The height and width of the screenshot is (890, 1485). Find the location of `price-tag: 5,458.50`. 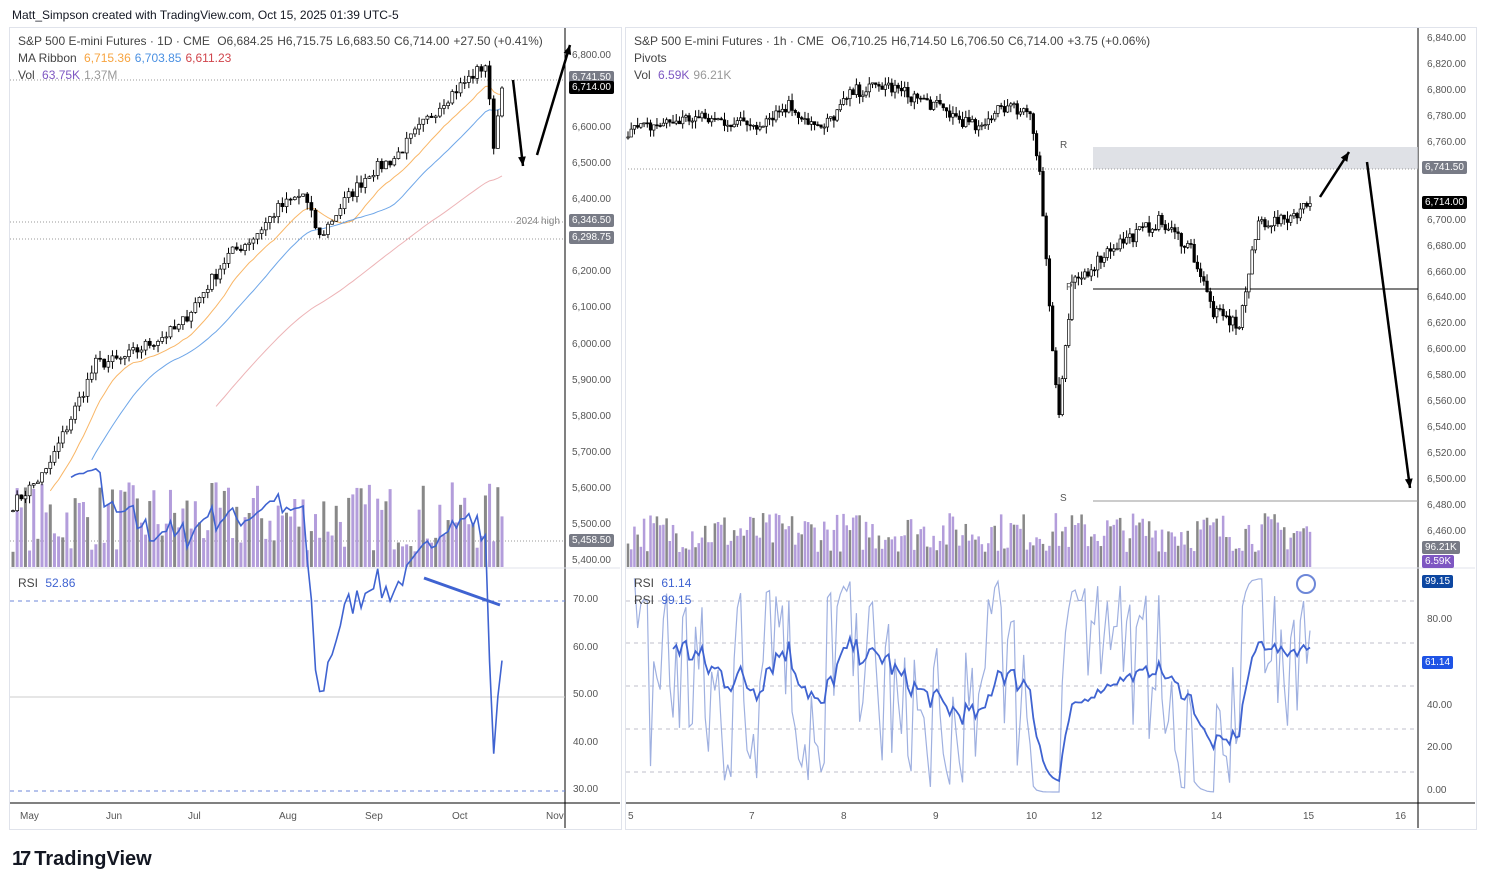

price-tag: 5,458.50 is located at coordinates (591, 540).